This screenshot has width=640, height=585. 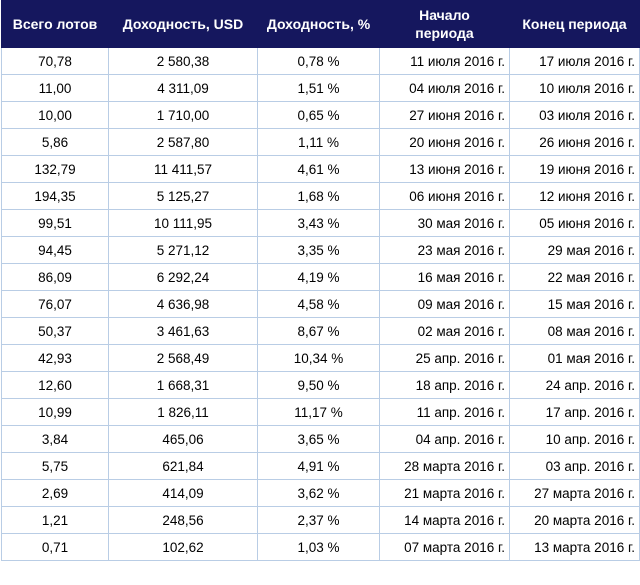 I want to click on cell-period-end: 01 мая 2016 г., so click(x=574, y=358).